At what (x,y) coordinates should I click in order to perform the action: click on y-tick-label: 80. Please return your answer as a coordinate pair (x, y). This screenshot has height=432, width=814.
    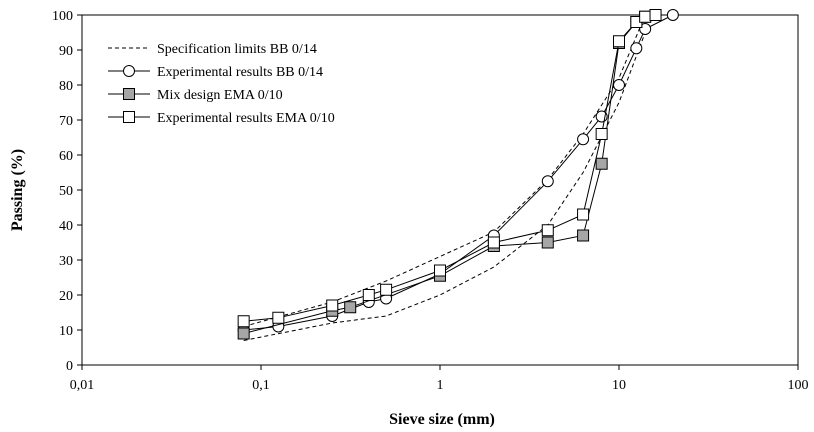
    Looking at the image, I should click on (66, 86).